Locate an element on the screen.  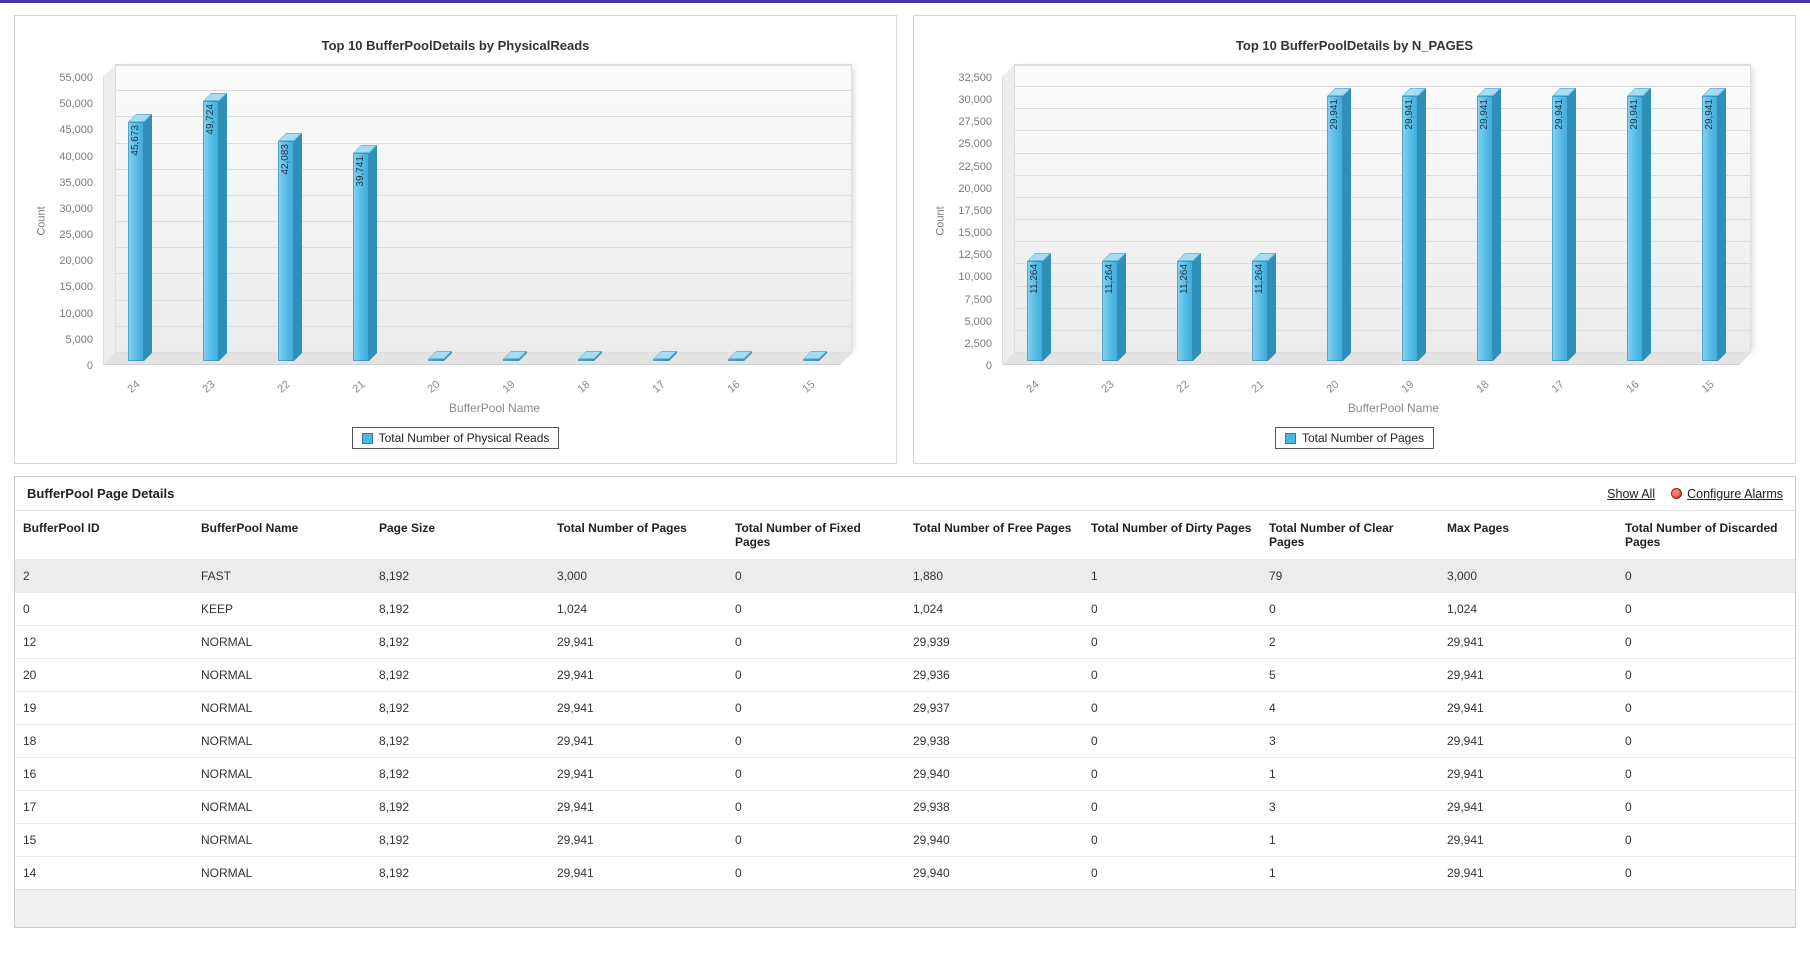
x-axis-title: BufferPool Name is located at coordinates (494, 408).